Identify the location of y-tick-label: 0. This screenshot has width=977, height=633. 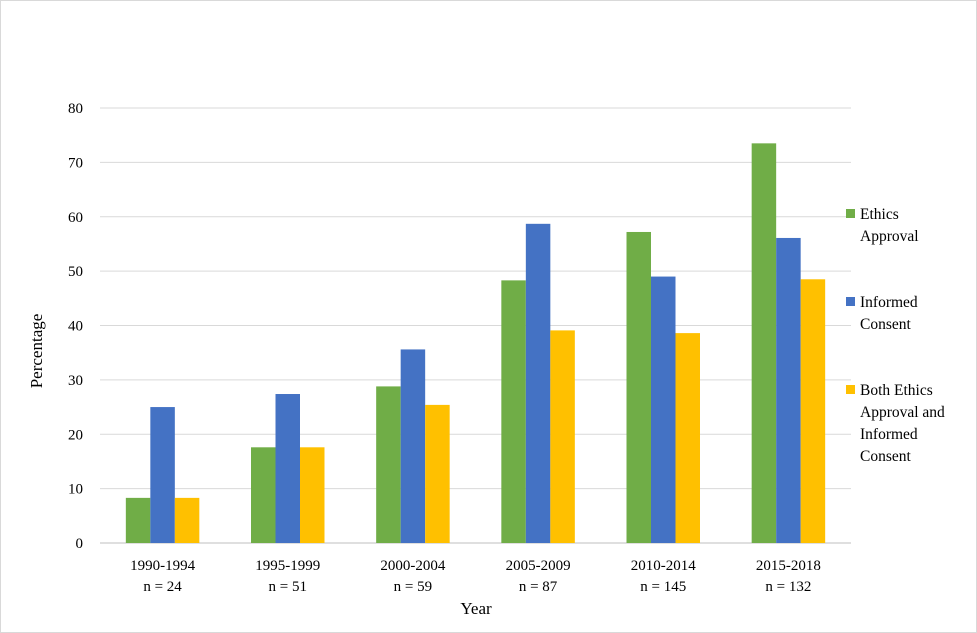
(80, 544).